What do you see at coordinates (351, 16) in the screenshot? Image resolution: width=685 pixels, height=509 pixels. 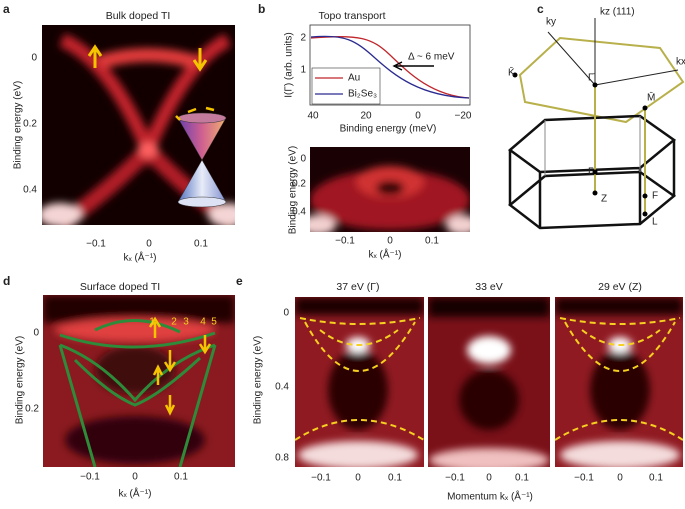 I see `panel-title: Topo transport` at bounding box center [351, 16].